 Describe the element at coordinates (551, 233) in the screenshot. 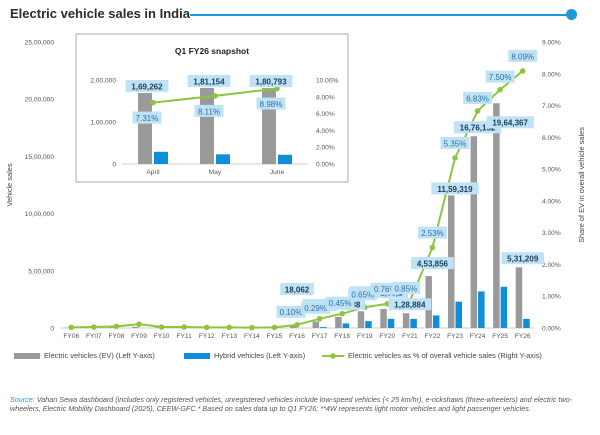

I see `y2-tick-label: 3.00%` at that location.